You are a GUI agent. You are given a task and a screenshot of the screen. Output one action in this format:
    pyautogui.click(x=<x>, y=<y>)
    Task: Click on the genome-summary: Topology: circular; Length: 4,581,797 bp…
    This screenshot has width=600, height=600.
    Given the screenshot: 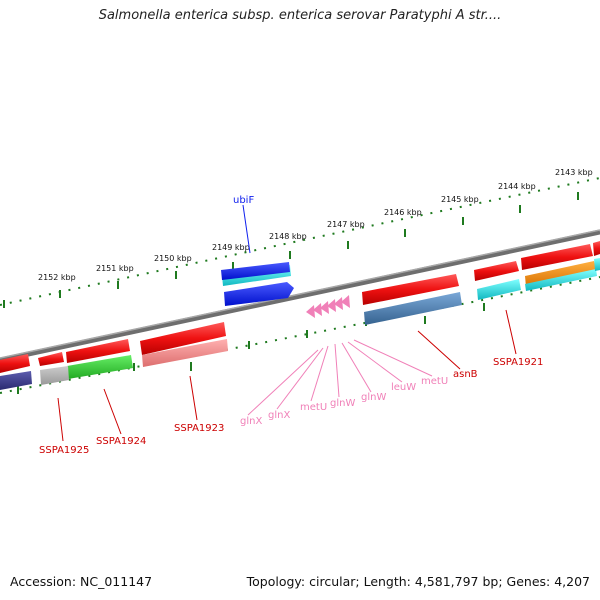 What is the action you would take?
    pyautogui.click(x=418, y=581)
    